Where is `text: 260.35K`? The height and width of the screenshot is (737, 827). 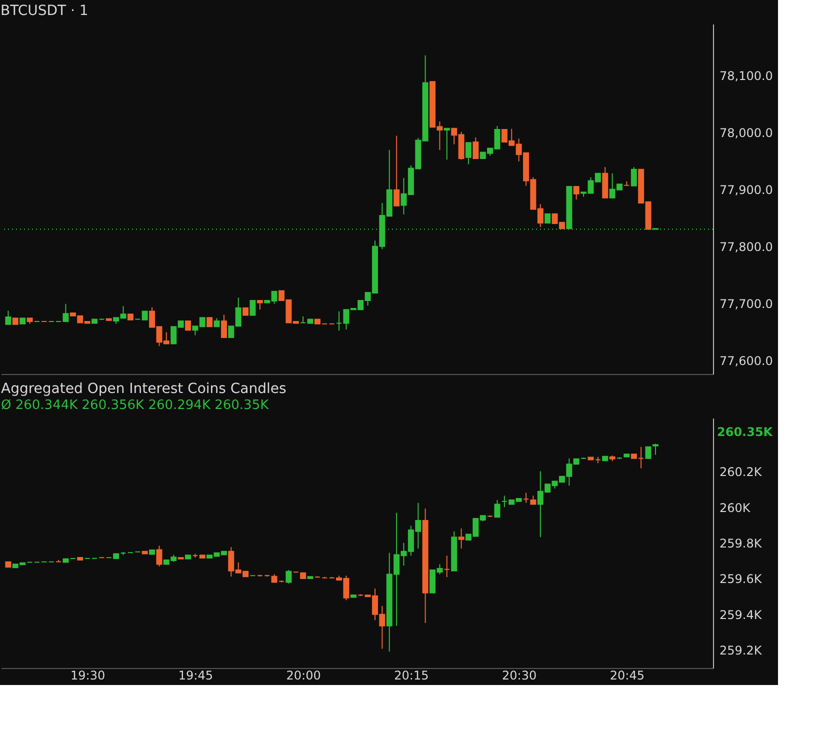
text: 260.35K is located at coordinates (745, 432).